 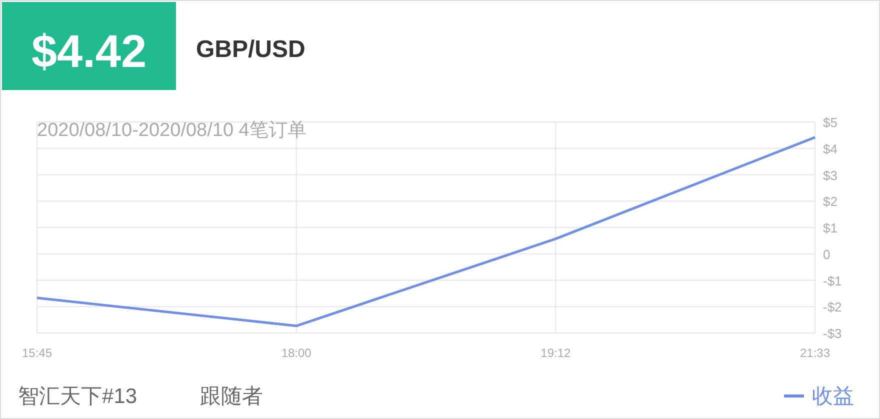 What do you see at coordinates (830, 148) in the screenshot?
I see `y-tick-label: $4` at bounding box center [830, 148].